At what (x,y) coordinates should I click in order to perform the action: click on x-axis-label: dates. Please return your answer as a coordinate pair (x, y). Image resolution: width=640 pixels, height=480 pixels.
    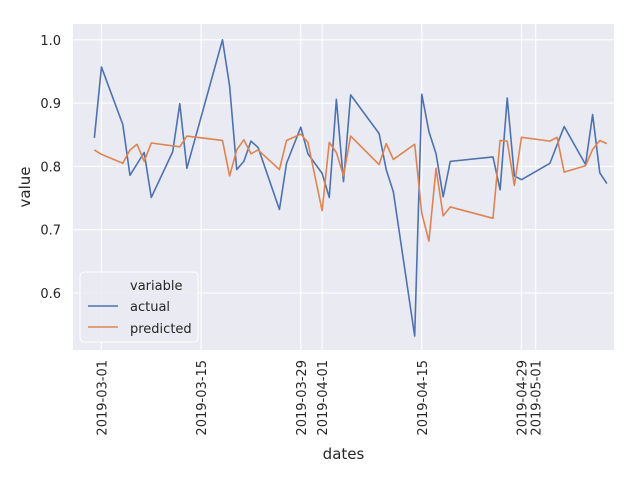
    Looking at the image, I should click on (344, 454).